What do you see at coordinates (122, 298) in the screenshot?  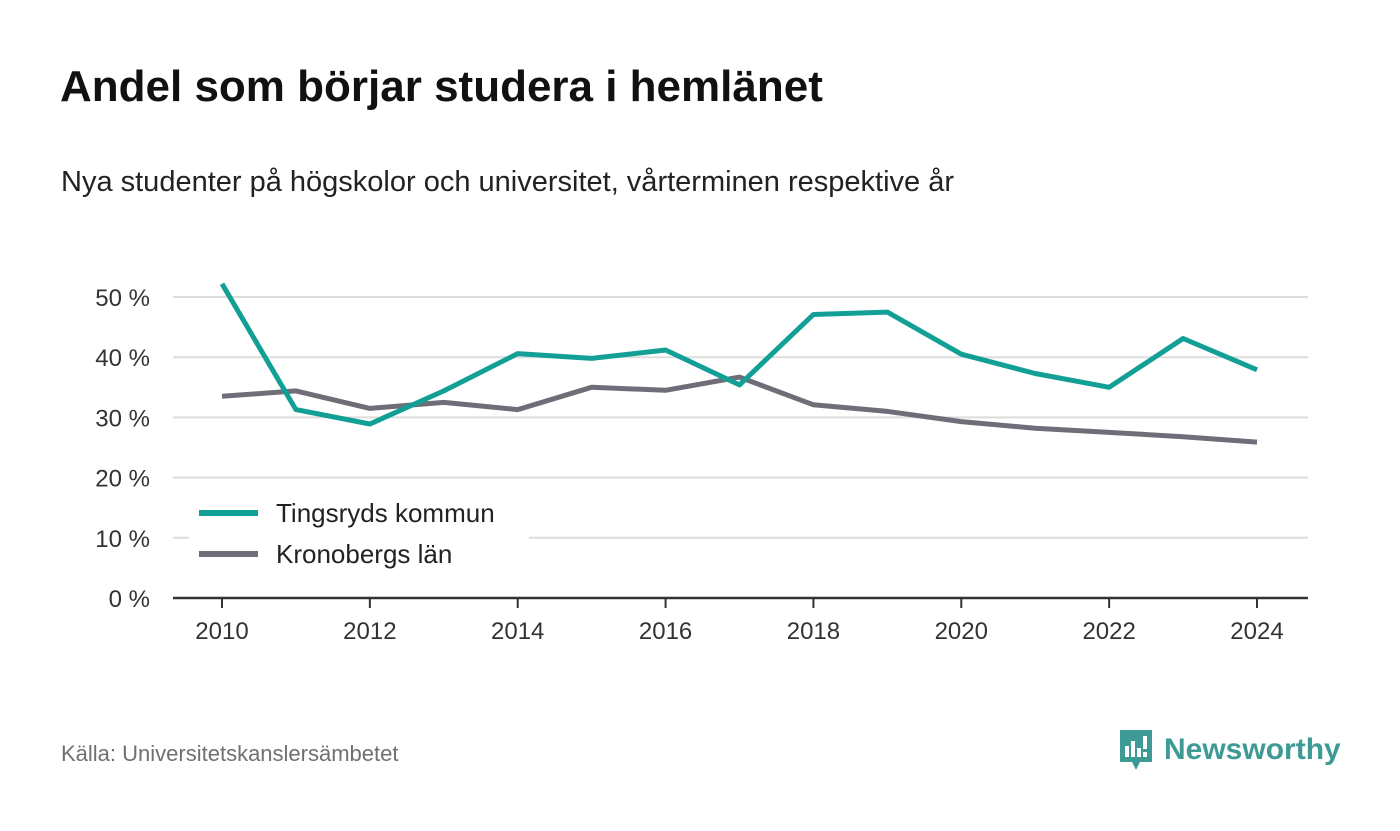 I see `y-tick-label: 50 %` at bounding box center [122, 298].